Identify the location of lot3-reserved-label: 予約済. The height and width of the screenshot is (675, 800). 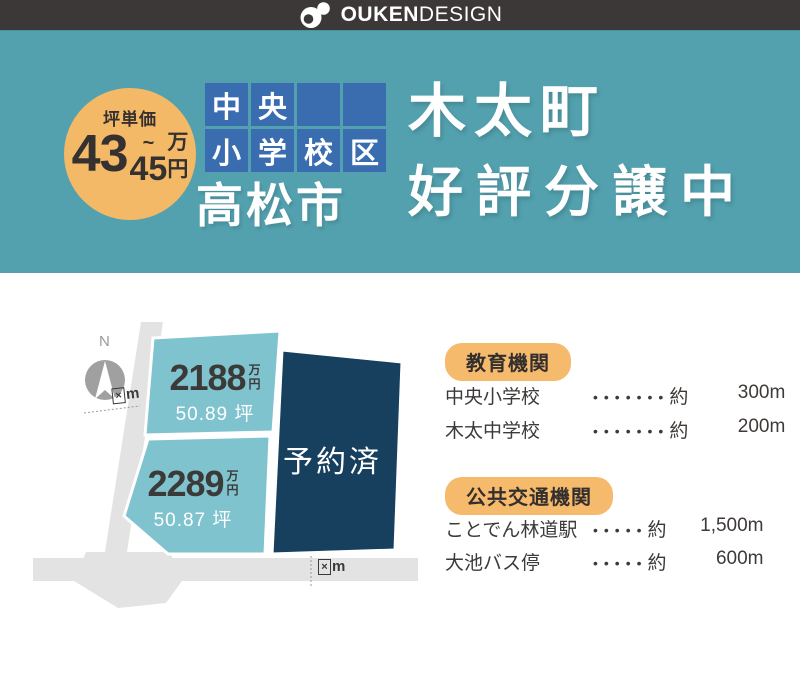
(332, 462).